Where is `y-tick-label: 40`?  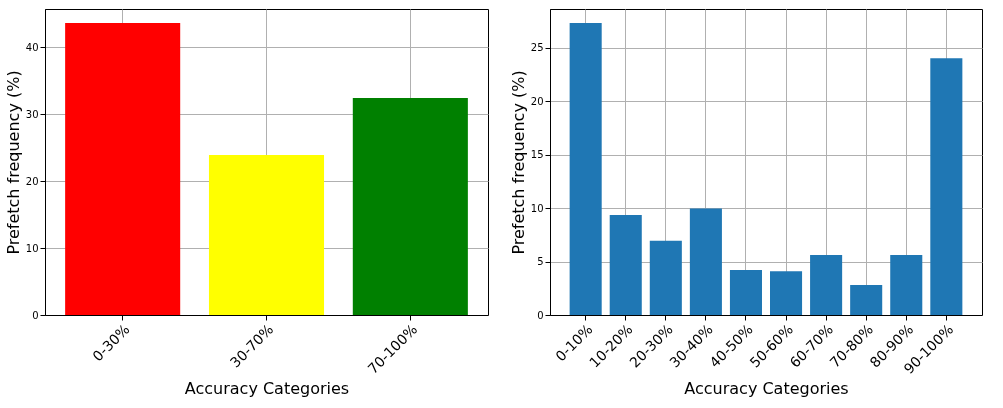
y-tick-label: 40 is located at coordinates (32, 47).